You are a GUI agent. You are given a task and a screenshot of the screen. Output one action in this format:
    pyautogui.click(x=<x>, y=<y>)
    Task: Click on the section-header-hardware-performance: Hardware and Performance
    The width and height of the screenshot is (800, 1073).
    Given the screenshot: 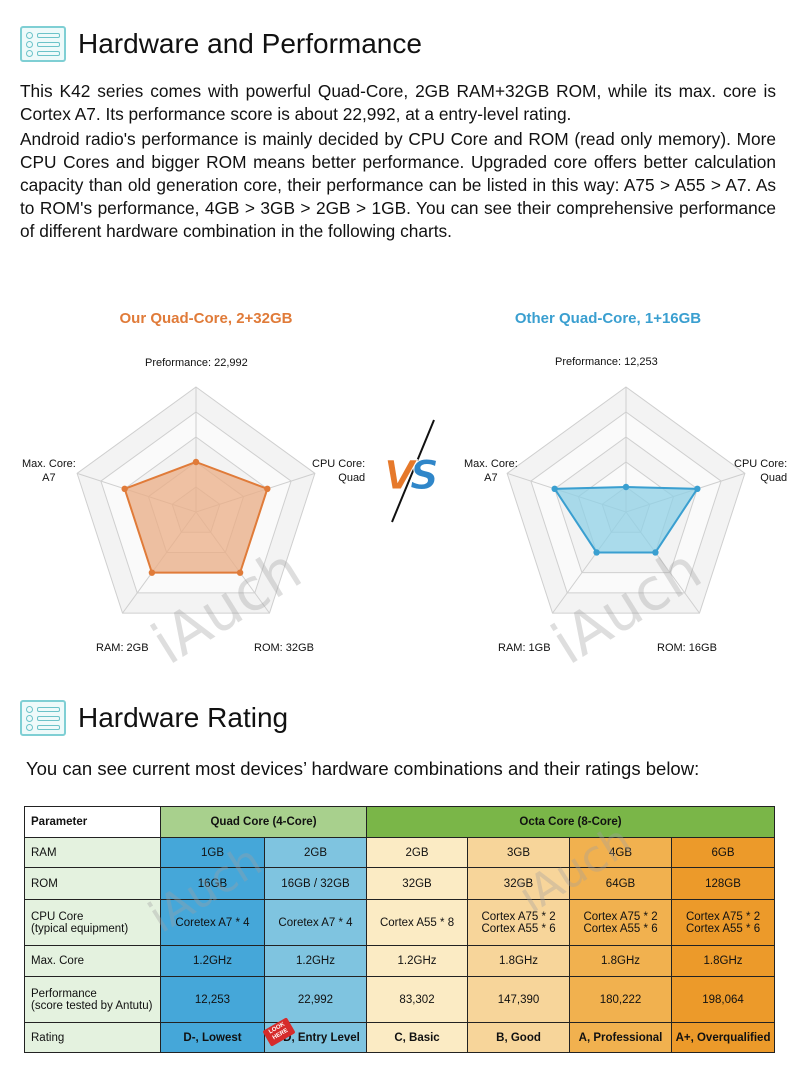 What is the action you would take?
    pyautogui.click(x=221, y=44)
    